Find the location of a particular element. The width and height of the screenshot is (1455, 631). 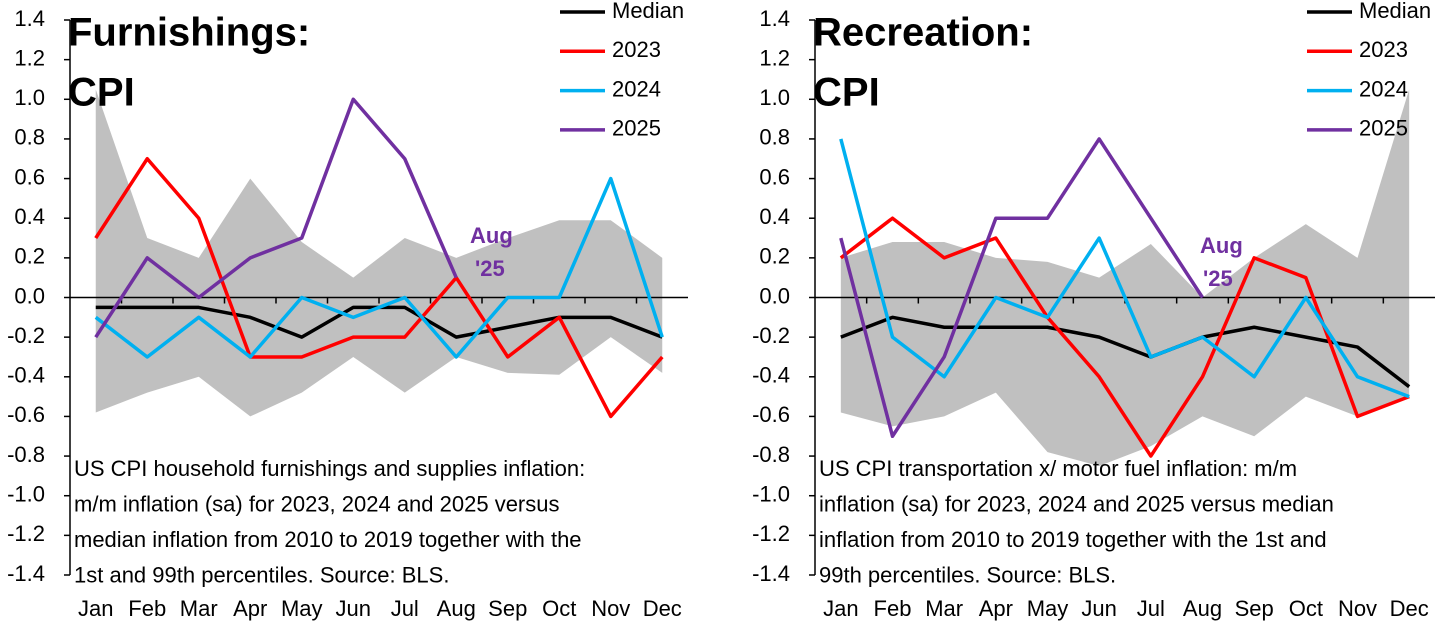

note: 1st and 99th percentiles. Source: BLS. is located at coordinates (261, 574).